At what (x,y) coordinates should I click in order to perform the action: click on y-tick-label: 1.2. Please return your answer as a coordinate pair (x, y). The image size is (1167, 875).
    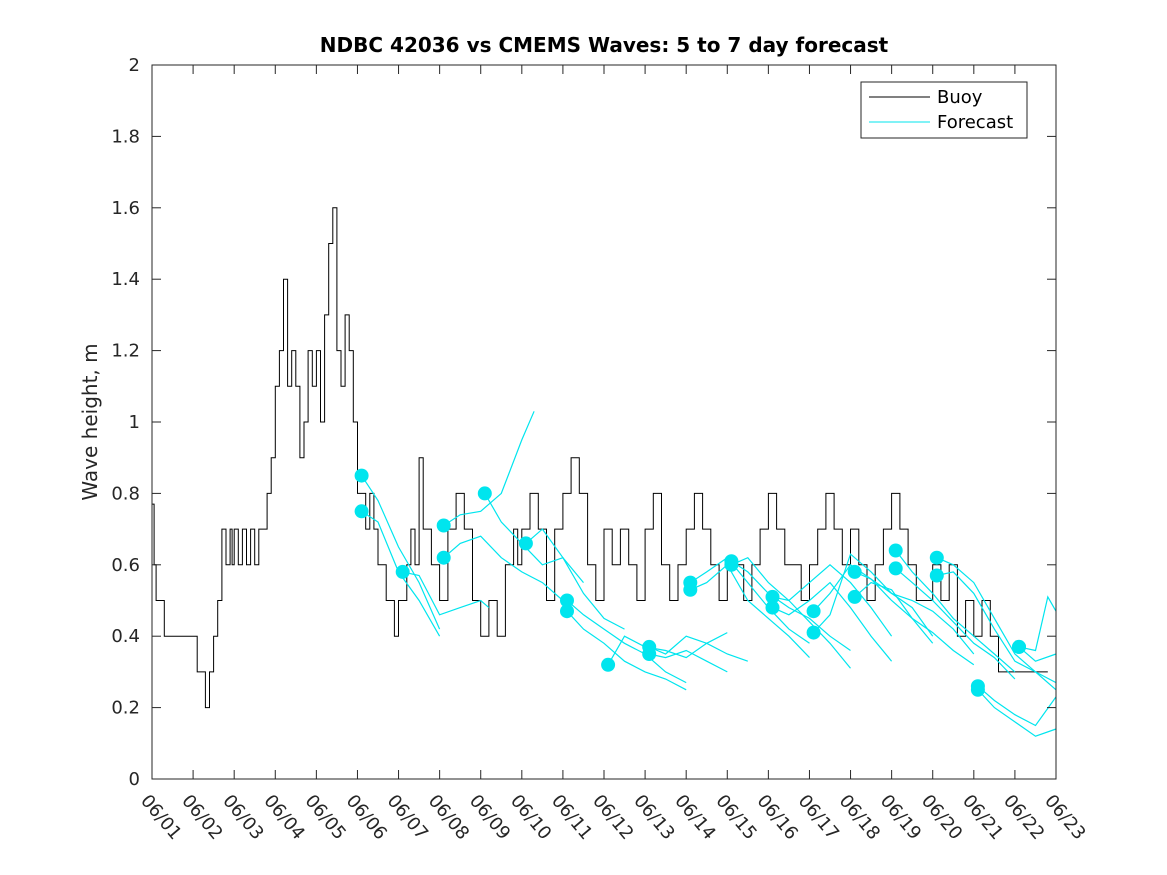
    Looking at the image, I should click on (125, 351).